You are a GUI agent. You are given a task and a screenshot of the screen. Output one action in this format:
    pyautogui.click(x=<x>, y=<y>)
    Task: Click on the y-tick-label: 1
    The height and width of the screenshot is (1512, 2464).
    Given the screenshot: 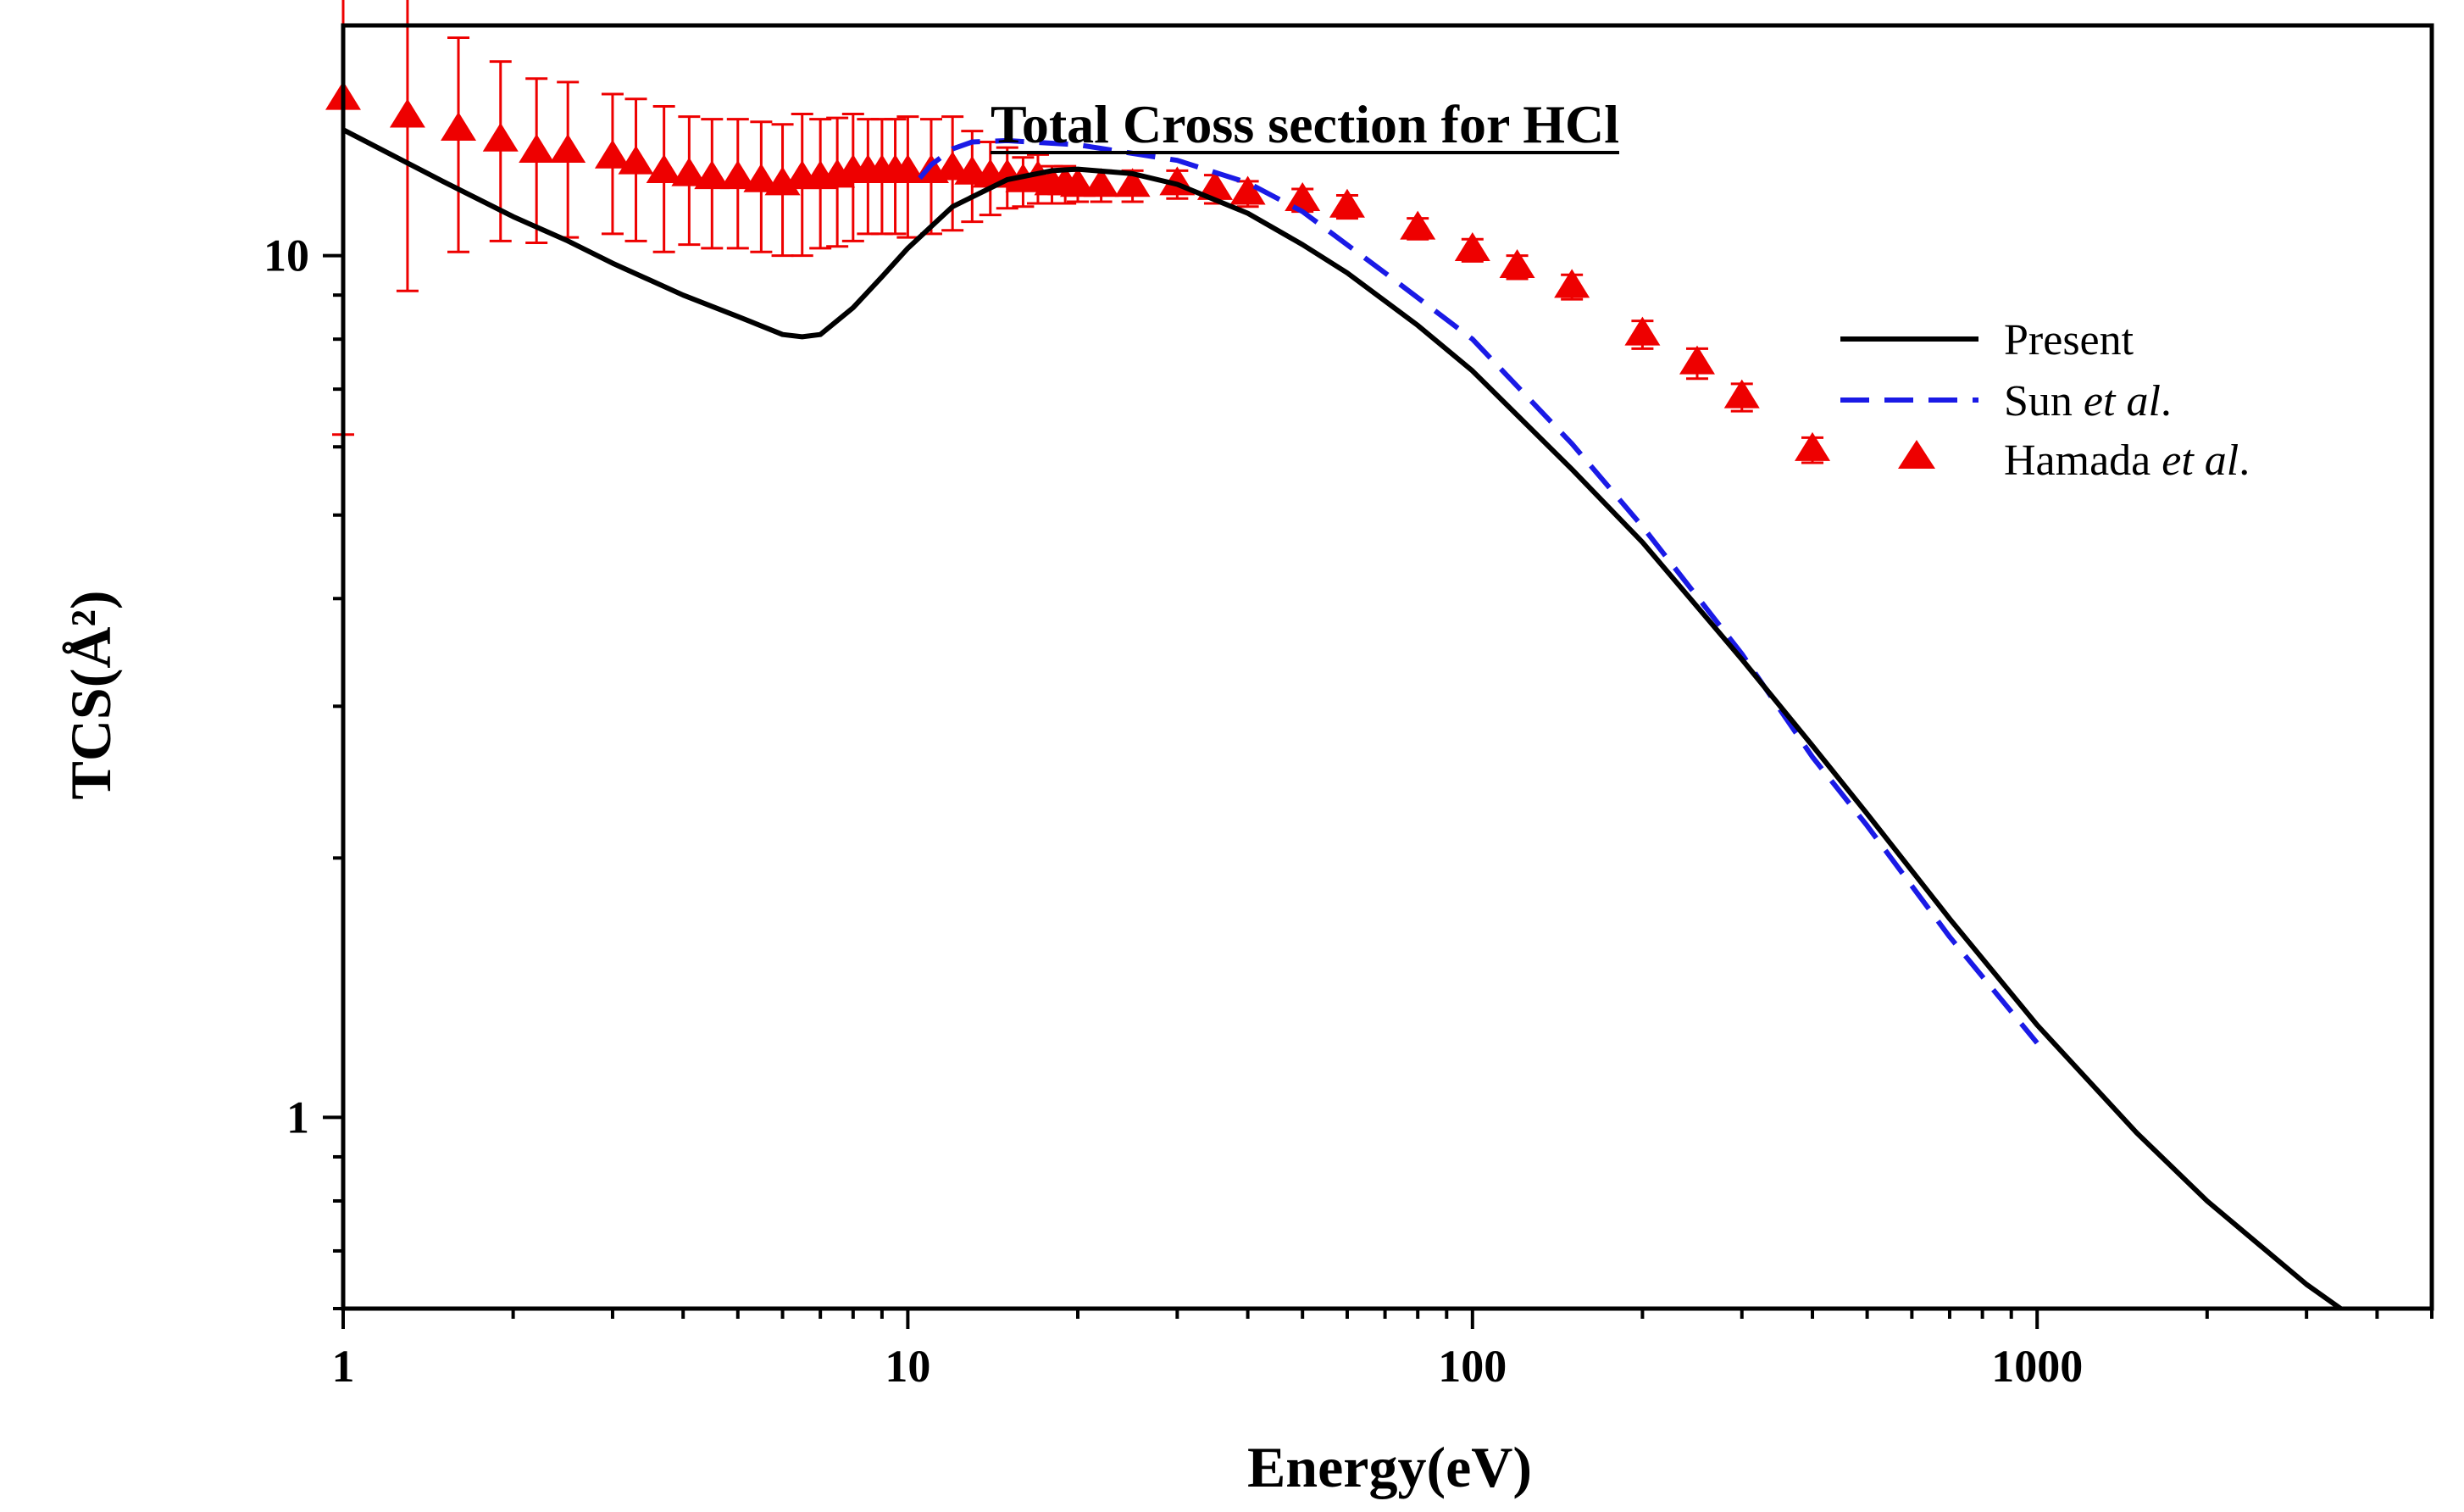 What is the action you would take?
    pyautogui.click(x=297, y=1117)
    